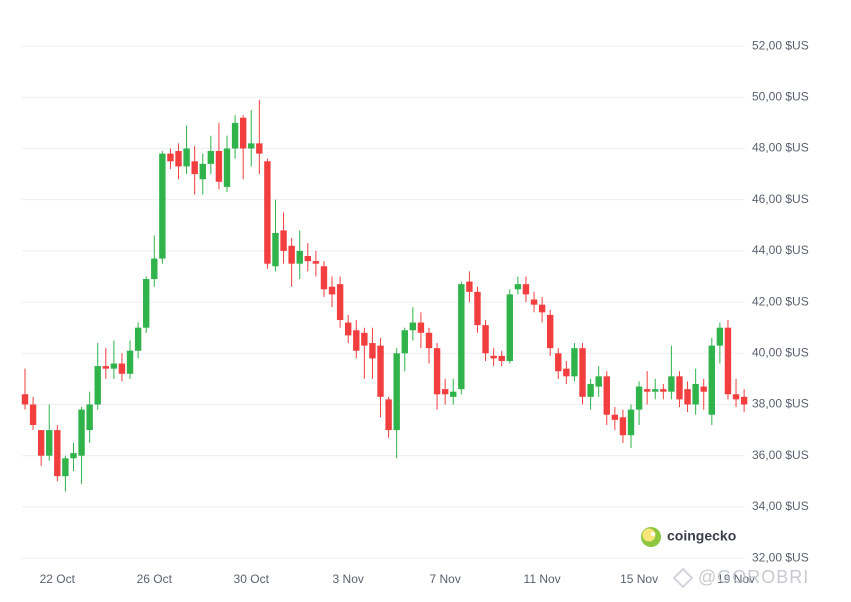  What do you see at coordinates (683, 578) in the screenshot?
I see `watermark-logo` at bounding box center [683, 578].